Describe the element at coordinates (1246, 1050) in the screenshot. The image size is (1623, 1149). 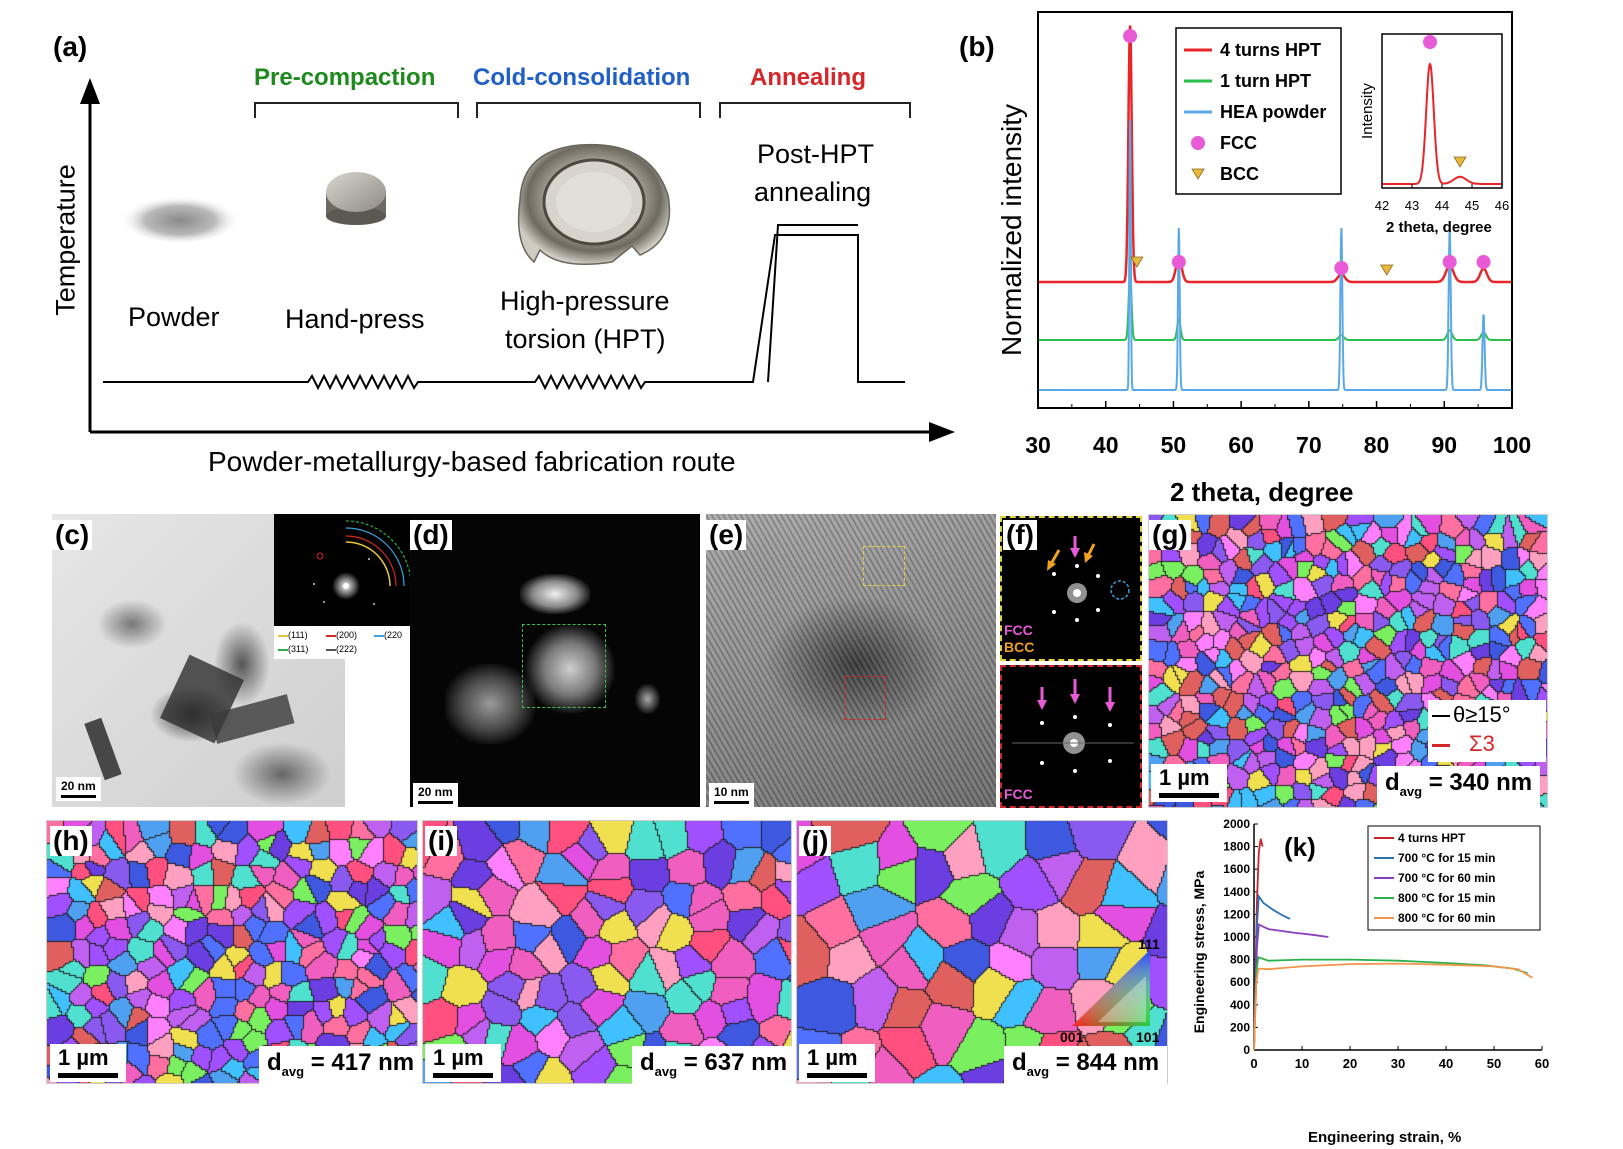
I see `k-ytick-label: 0` at that location.